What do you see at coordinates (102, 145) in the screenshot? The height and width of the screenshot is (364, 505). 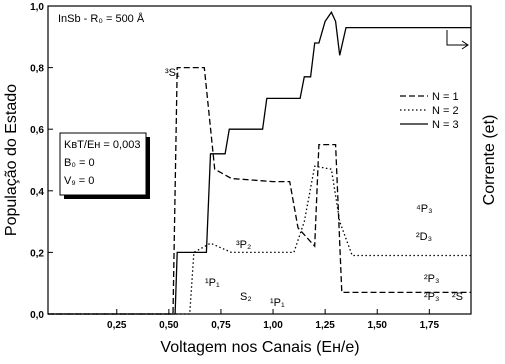 I see `info-text: KʙT/Eʜ = 0,003` at bounding box center [102, 145].